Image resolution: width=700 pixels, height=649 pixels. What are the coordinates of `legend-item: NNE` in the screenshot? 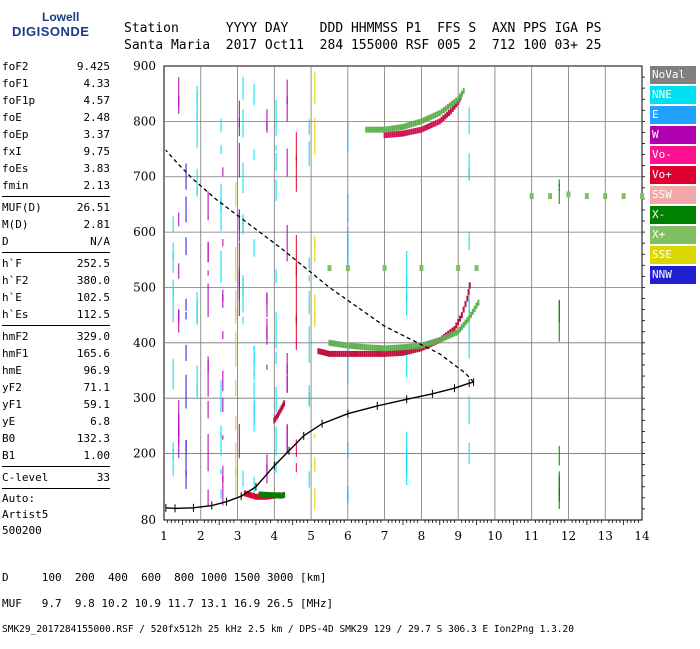 It's located at (673, 95).